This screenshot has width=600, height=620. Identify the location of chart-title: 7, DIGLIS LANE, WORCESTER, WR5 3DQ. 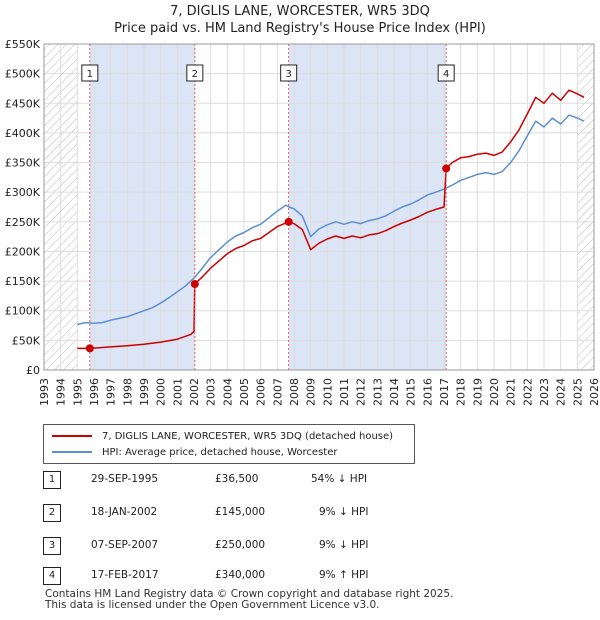
(300, 11).